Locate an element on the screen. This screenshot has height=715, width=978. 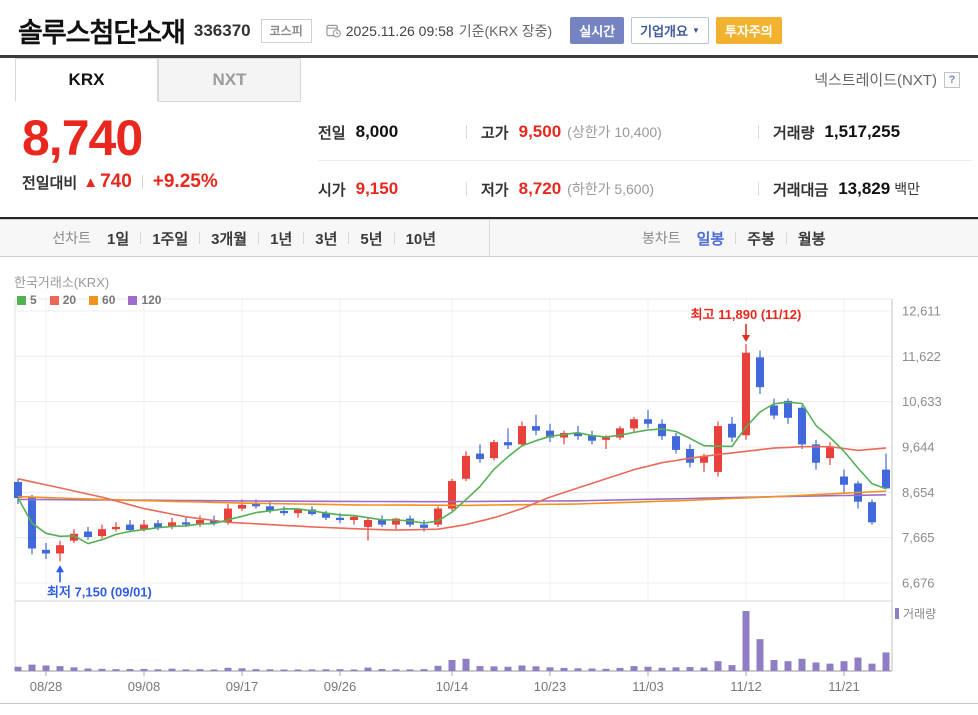
legend-label: 5 is located at coordinates (33, 300).